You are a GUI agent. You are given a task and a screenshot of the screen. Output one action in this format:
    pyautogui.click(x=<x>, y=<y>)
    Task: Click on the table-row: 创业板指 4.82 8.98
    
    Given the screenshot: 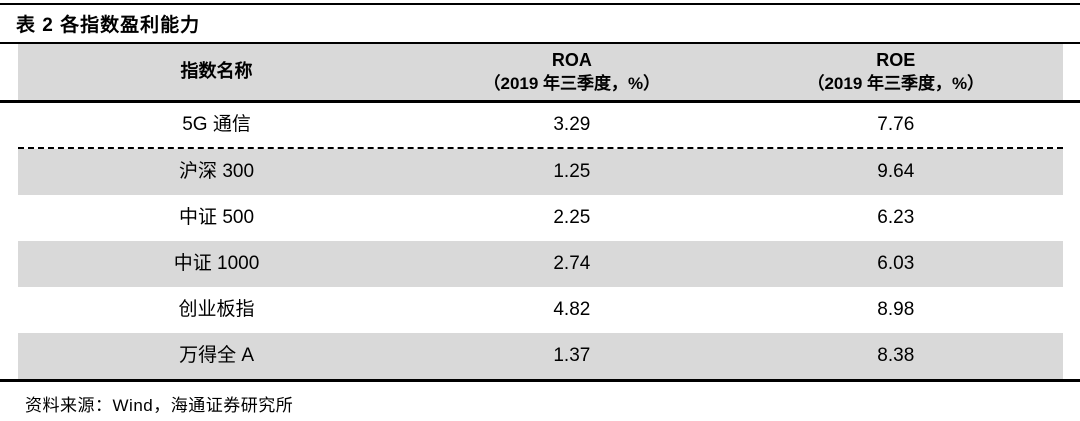 What is the action you would take?
    pyautogui.click(x=540, y=310)
    